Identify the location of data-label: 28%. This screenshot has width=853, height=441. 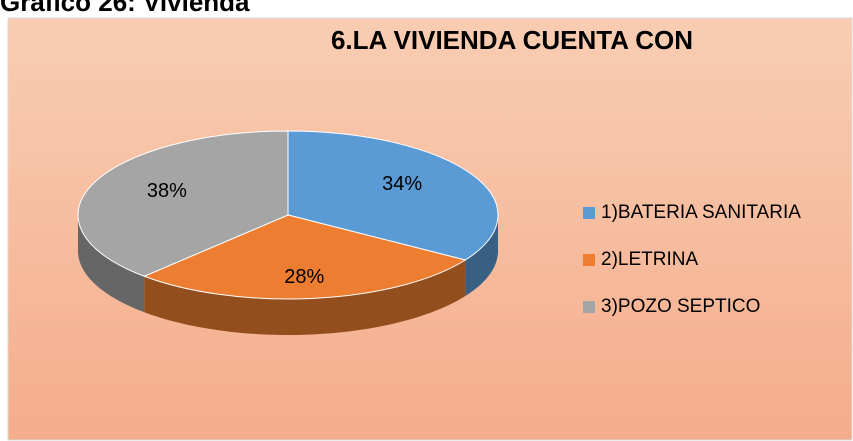
(304, 277).